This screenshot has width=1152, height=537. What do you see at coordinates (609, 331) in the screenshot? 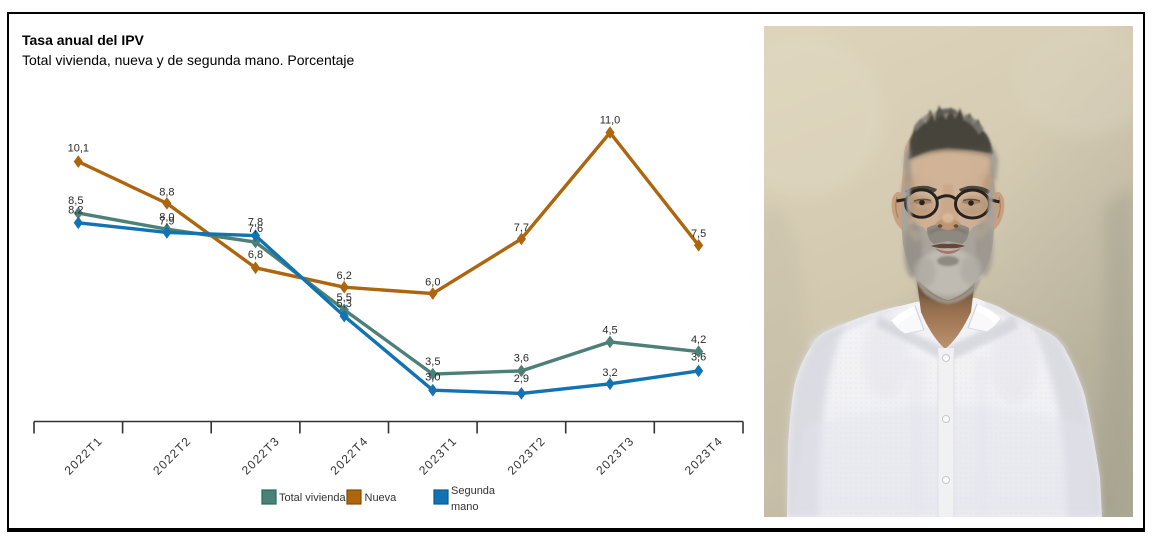
I see `svg-text: 4,5` at bounding box center [609, 331].